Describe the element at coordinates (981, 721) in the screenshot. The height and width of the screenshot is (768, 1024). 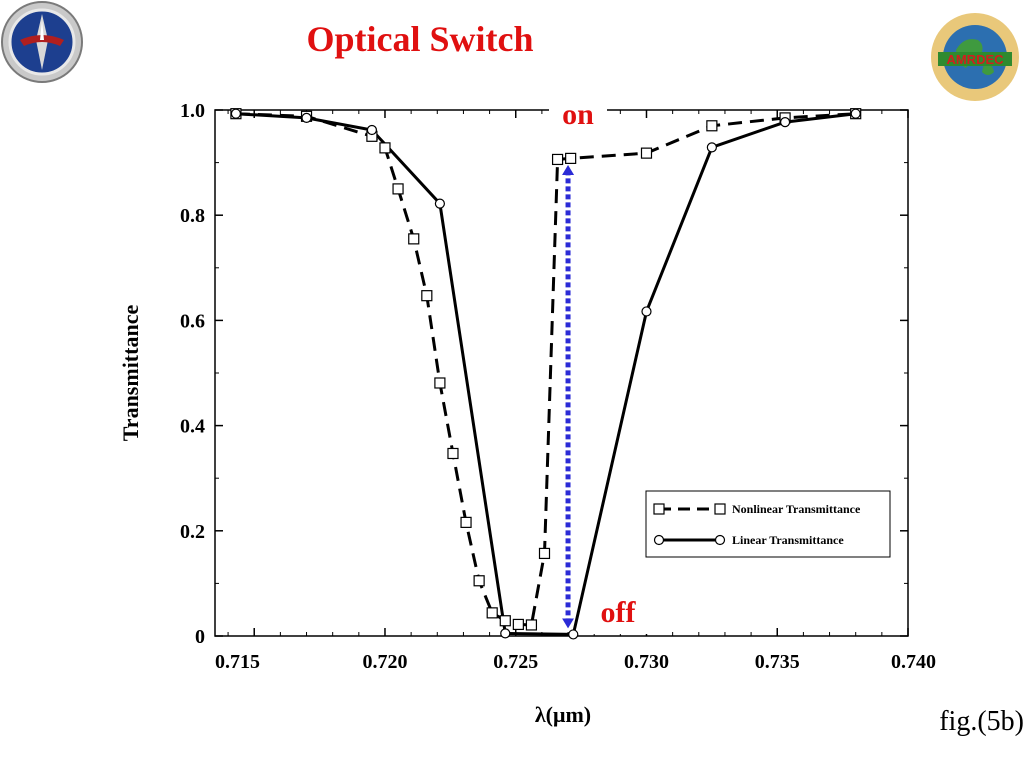
I see `figure-label: fig.(5b)` at that location.